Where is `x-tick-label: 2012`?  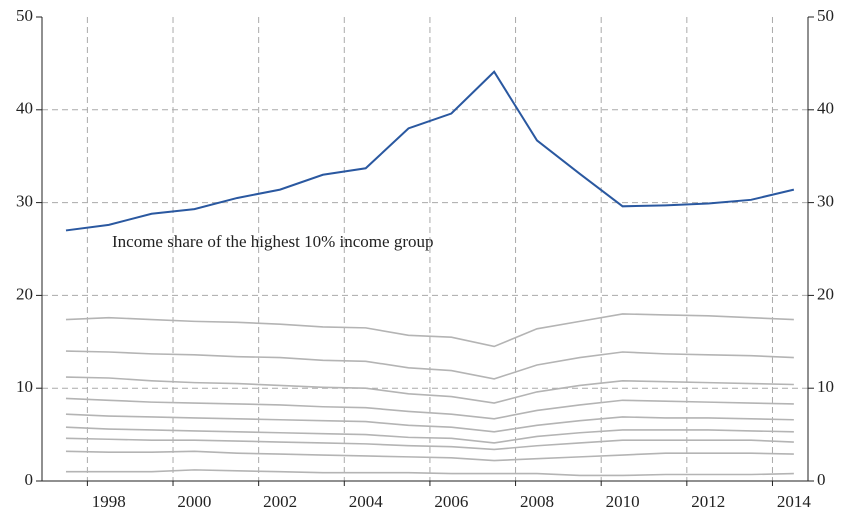 x-tick-label: 2012 is located at coordinates (708, 501).